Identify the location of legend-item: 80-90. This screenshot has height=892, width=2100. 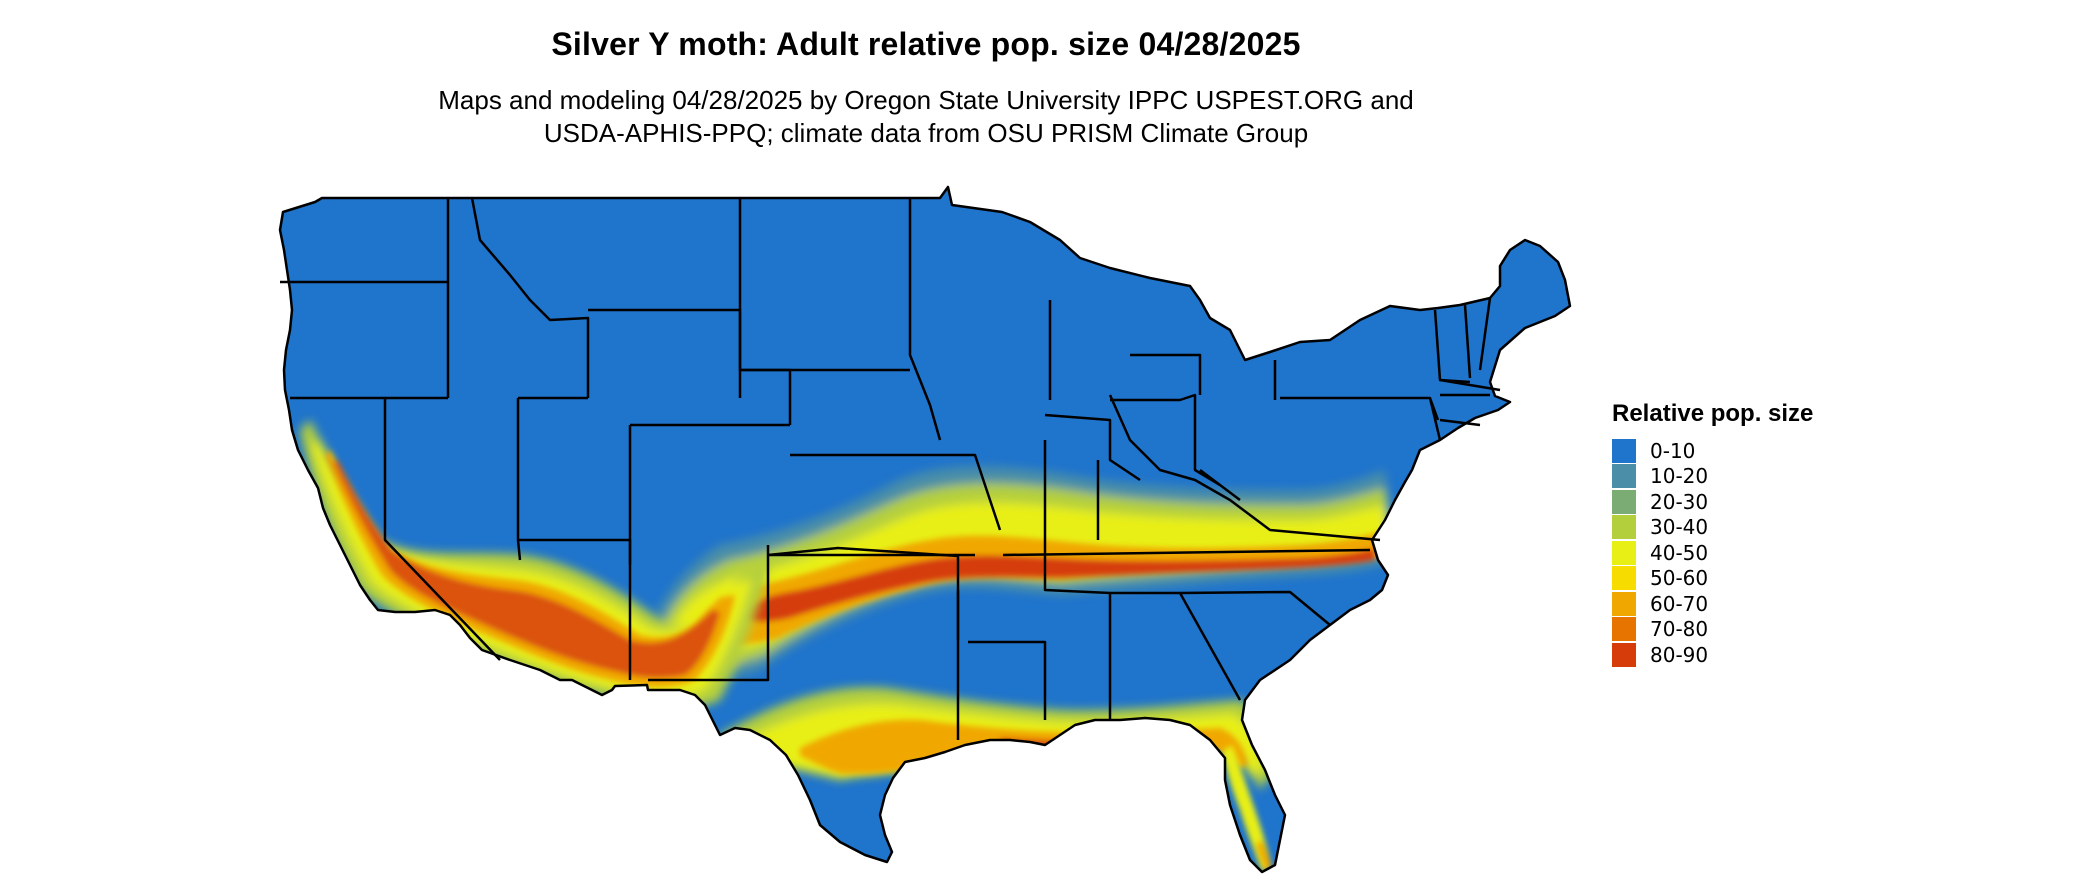
(1762, 655).